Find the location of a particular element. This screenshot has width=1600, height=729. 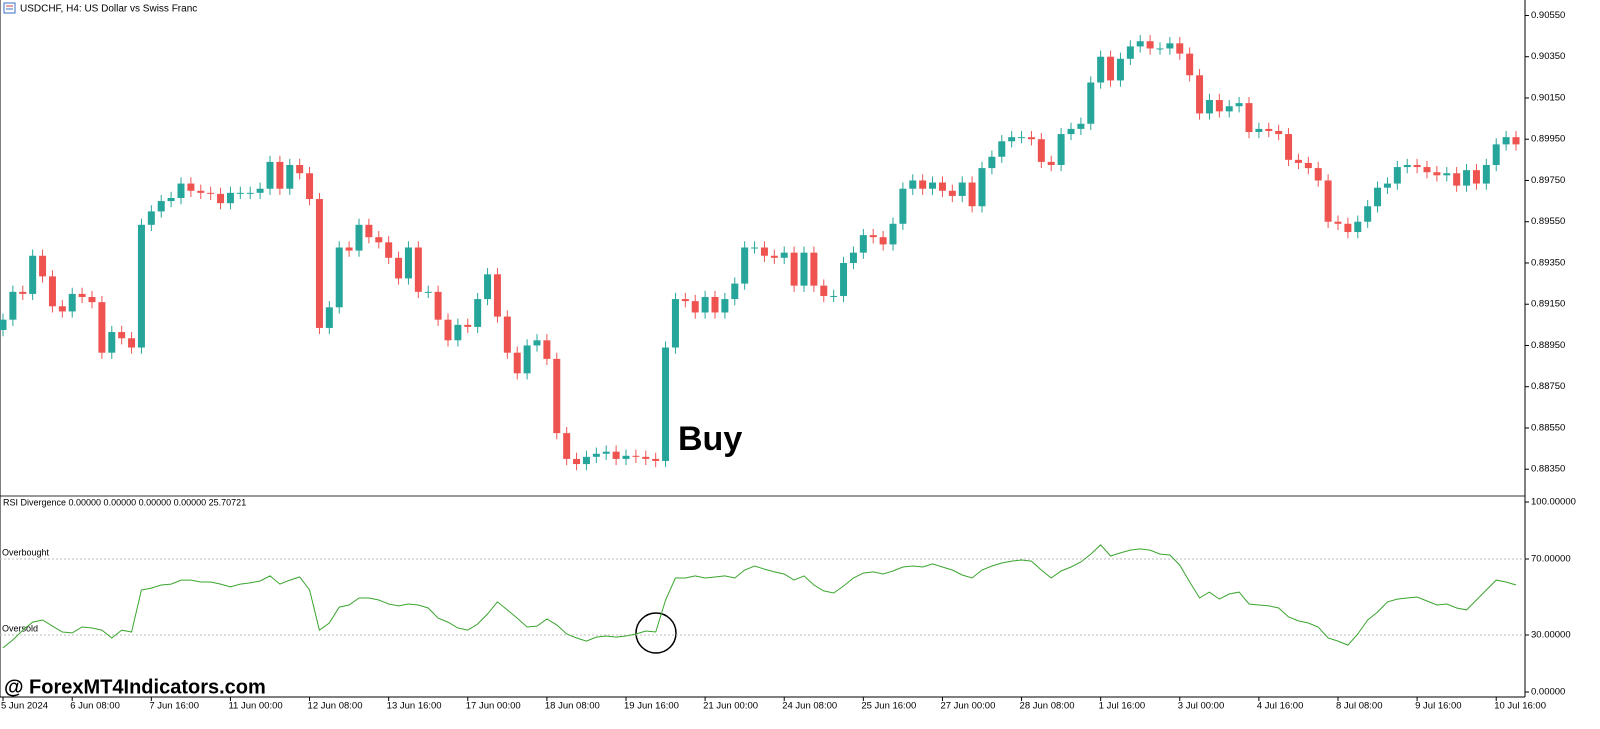

x-tick-label: 24 Jun 08:00 is located at coordinates (809, 706).